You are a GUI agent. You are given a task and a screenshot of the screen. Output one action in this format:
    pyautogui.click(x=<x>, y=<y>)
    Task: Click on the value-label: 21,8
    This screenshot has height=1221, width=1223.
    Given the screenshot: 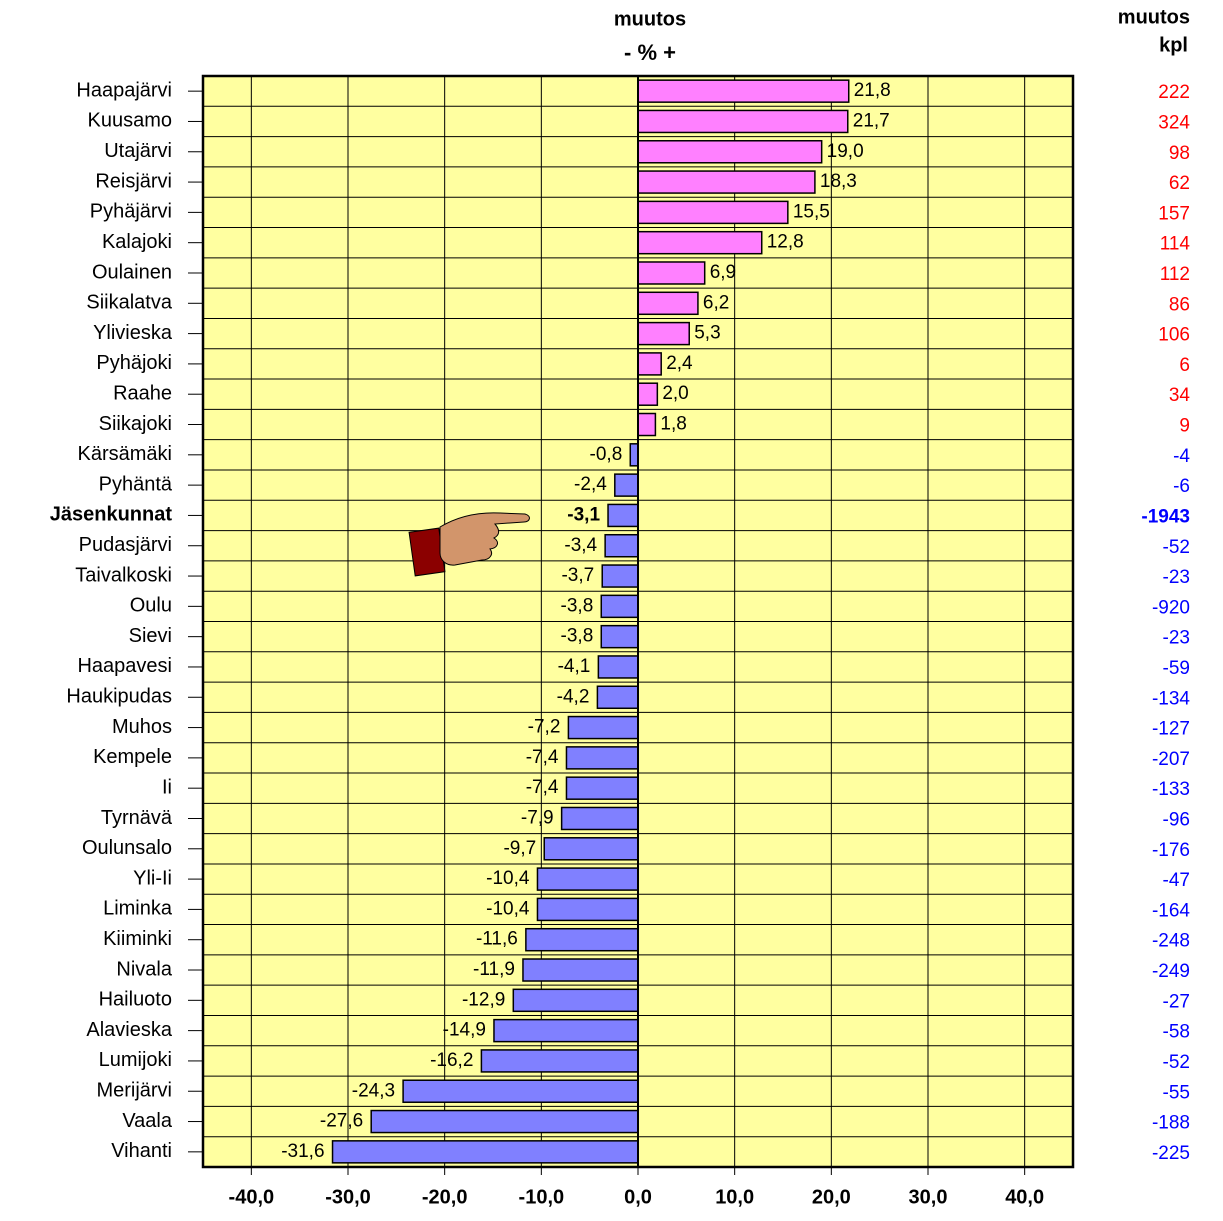 What is the action you would take?
    pyautogui.click(x=872, y=90)
    